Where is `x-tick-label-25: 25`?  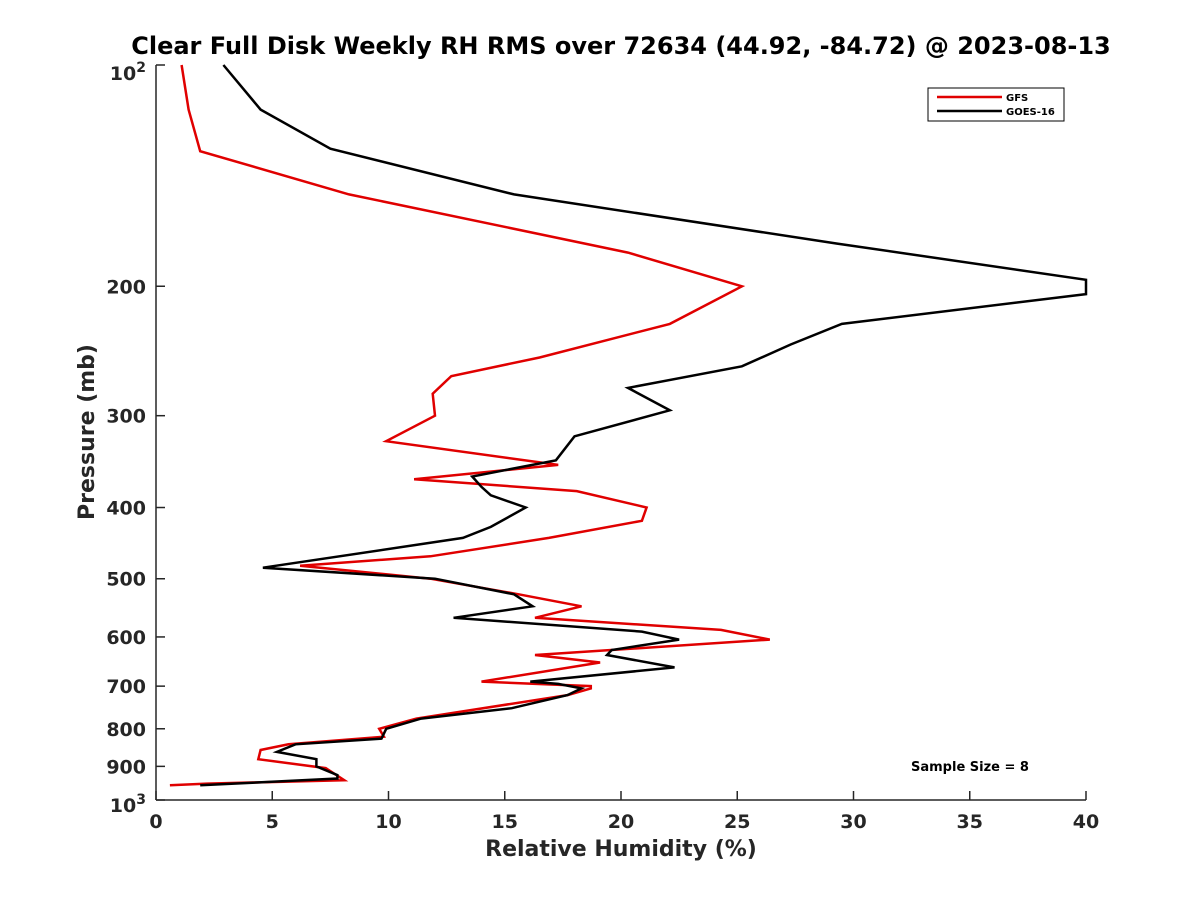
x-tick-label-25: 25 is located at coordinates (737, 822).